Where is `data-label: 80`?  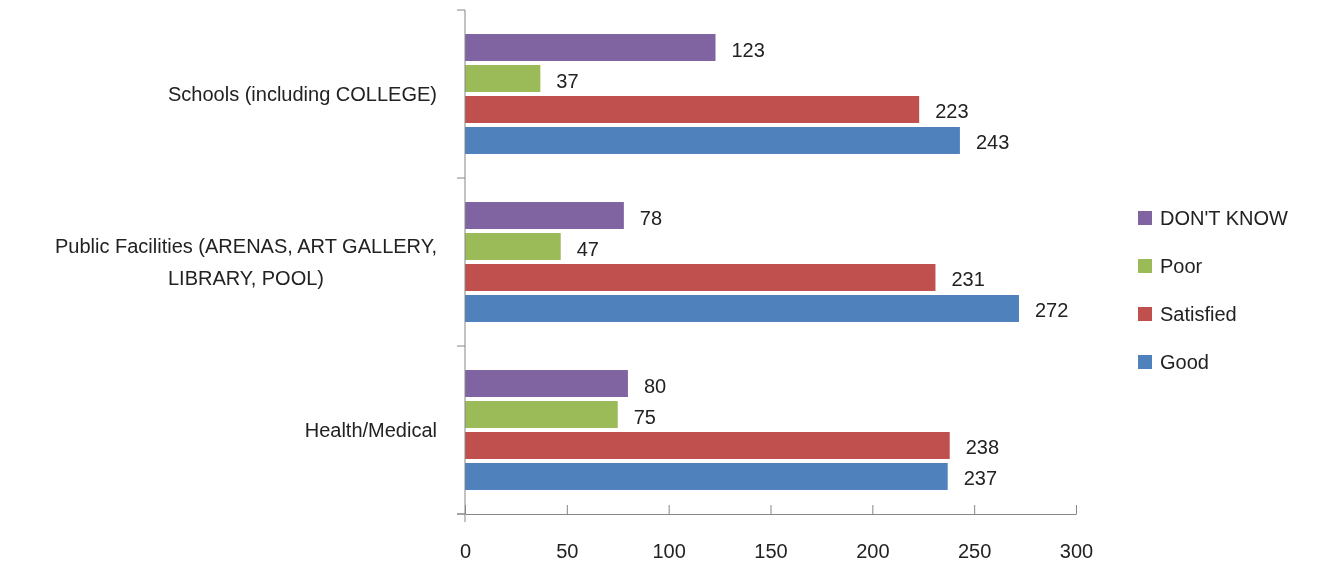
data-label: 80 is located at coordinates (655, 385).